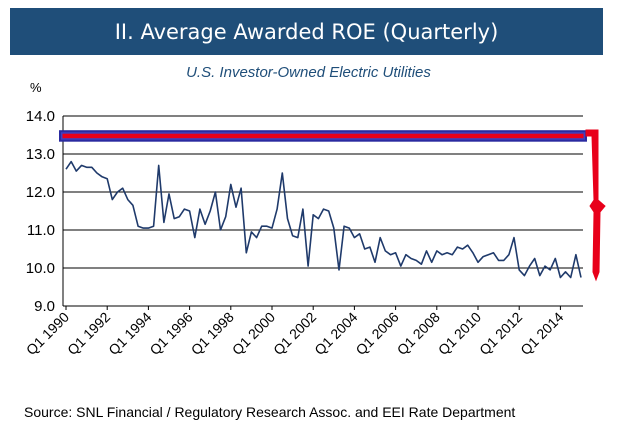 This screenshot has height=427, width=617. What do you see at coordinates (335, 333) in the screenshot?
I see `x-tick-label: Q1 2004` at bounding box center [335, 333].